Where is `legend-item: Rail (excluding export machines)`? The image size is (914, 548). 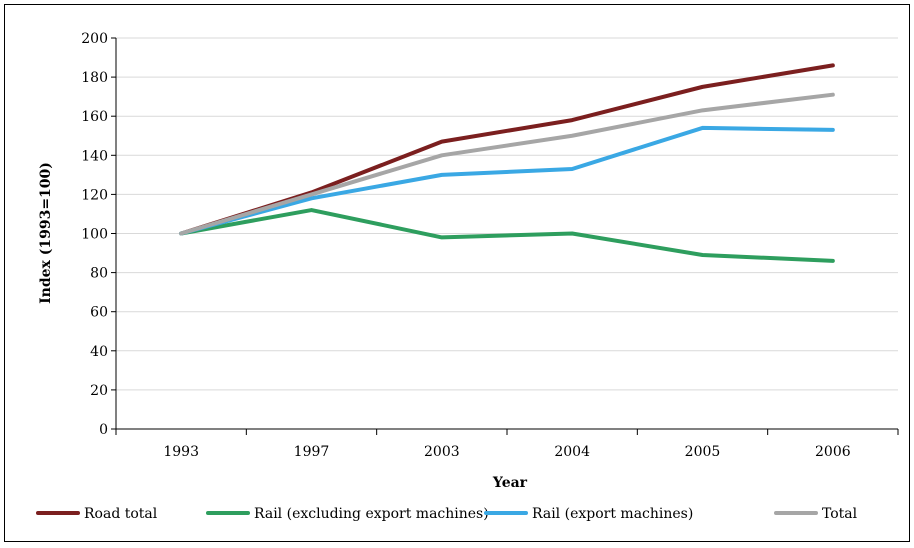
legend-item: Rail (excluding export machines) is located at coordinates (347, 514).